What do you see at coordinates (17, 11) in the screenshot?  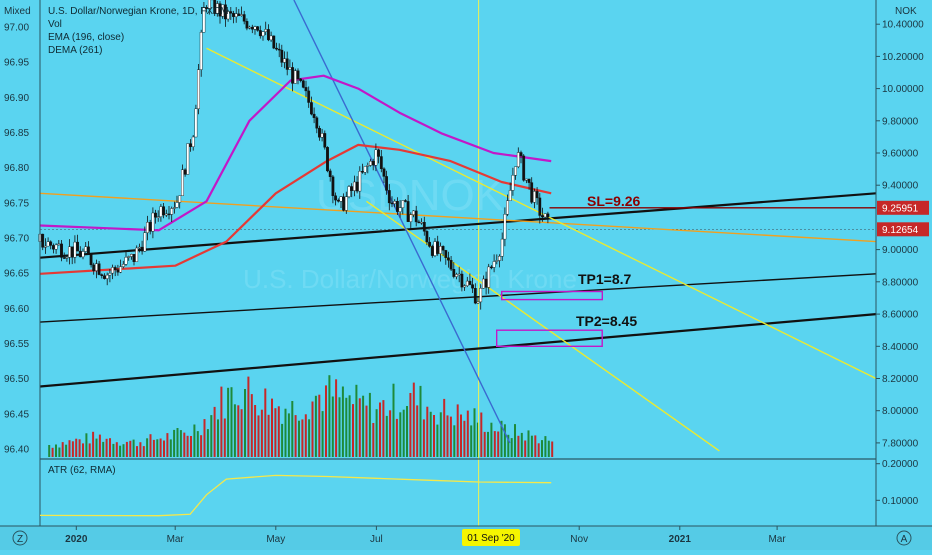 I see `scale-mode-label: Mixed` at bounding box center [17, 11].